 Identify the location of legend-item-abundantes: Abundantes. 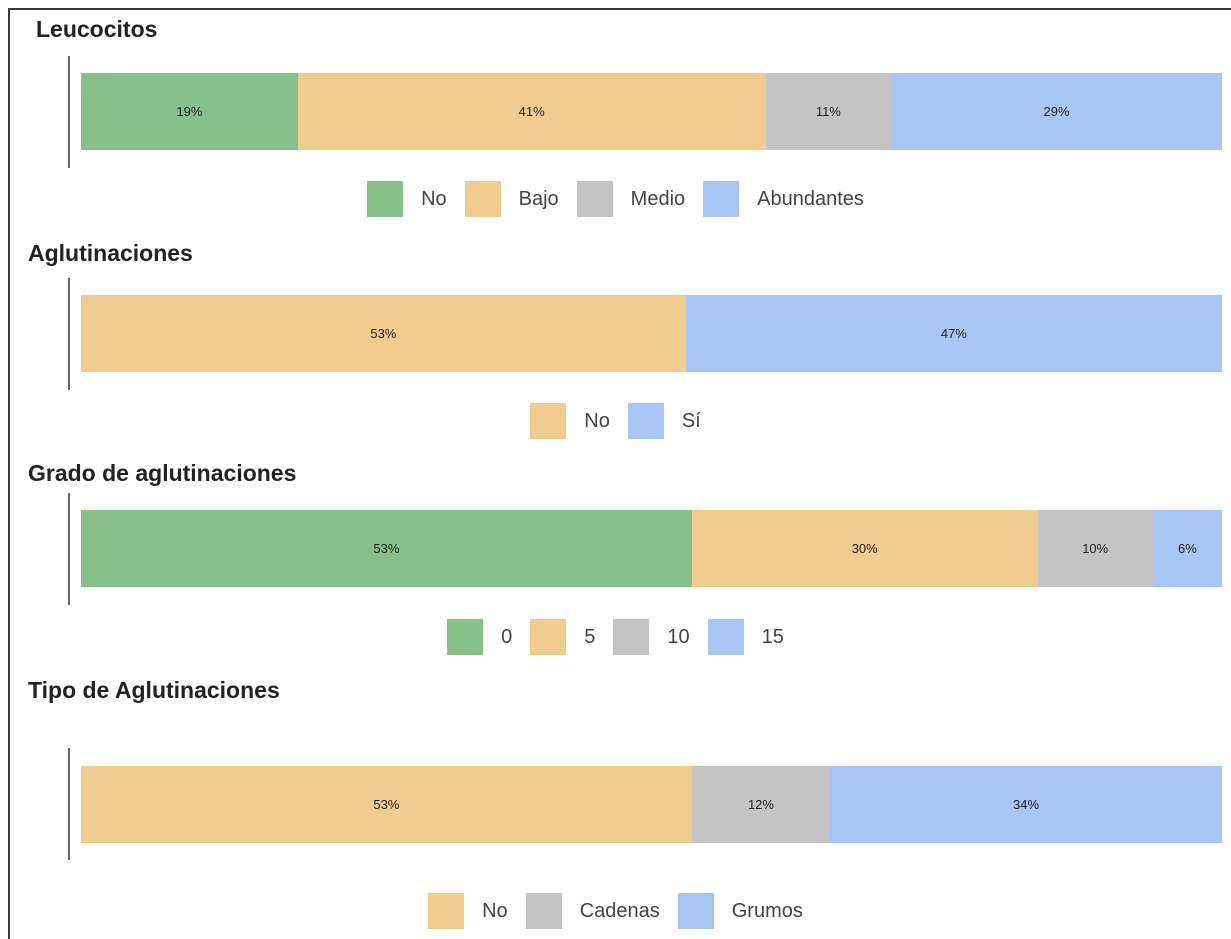
(783, 199).